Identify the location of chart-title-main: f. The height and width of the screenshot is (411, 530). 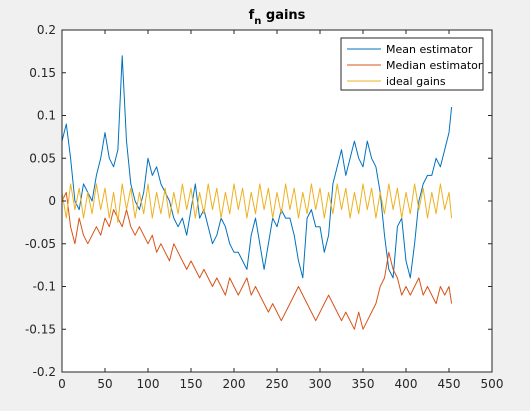
(252, 15).